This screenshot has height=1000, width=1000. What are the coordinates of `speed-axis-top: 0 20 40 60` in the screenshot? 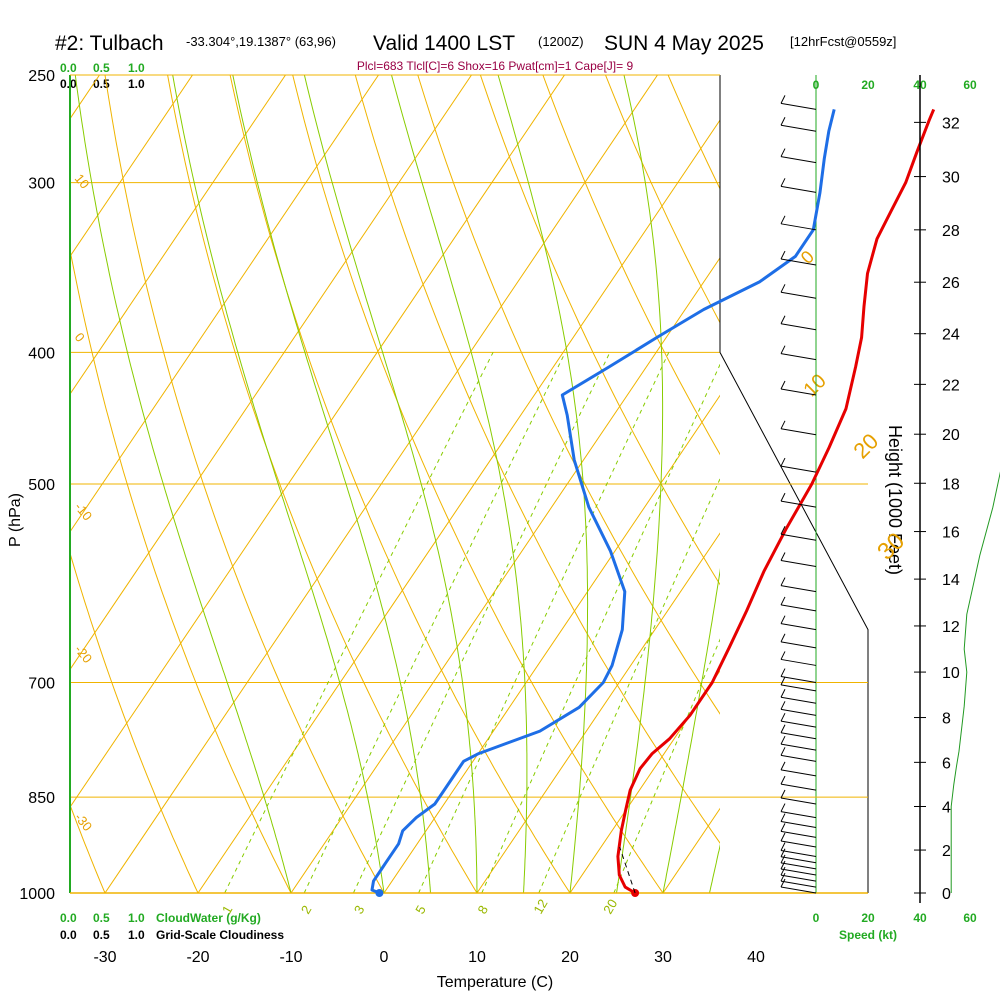 It's located at (895, 85).